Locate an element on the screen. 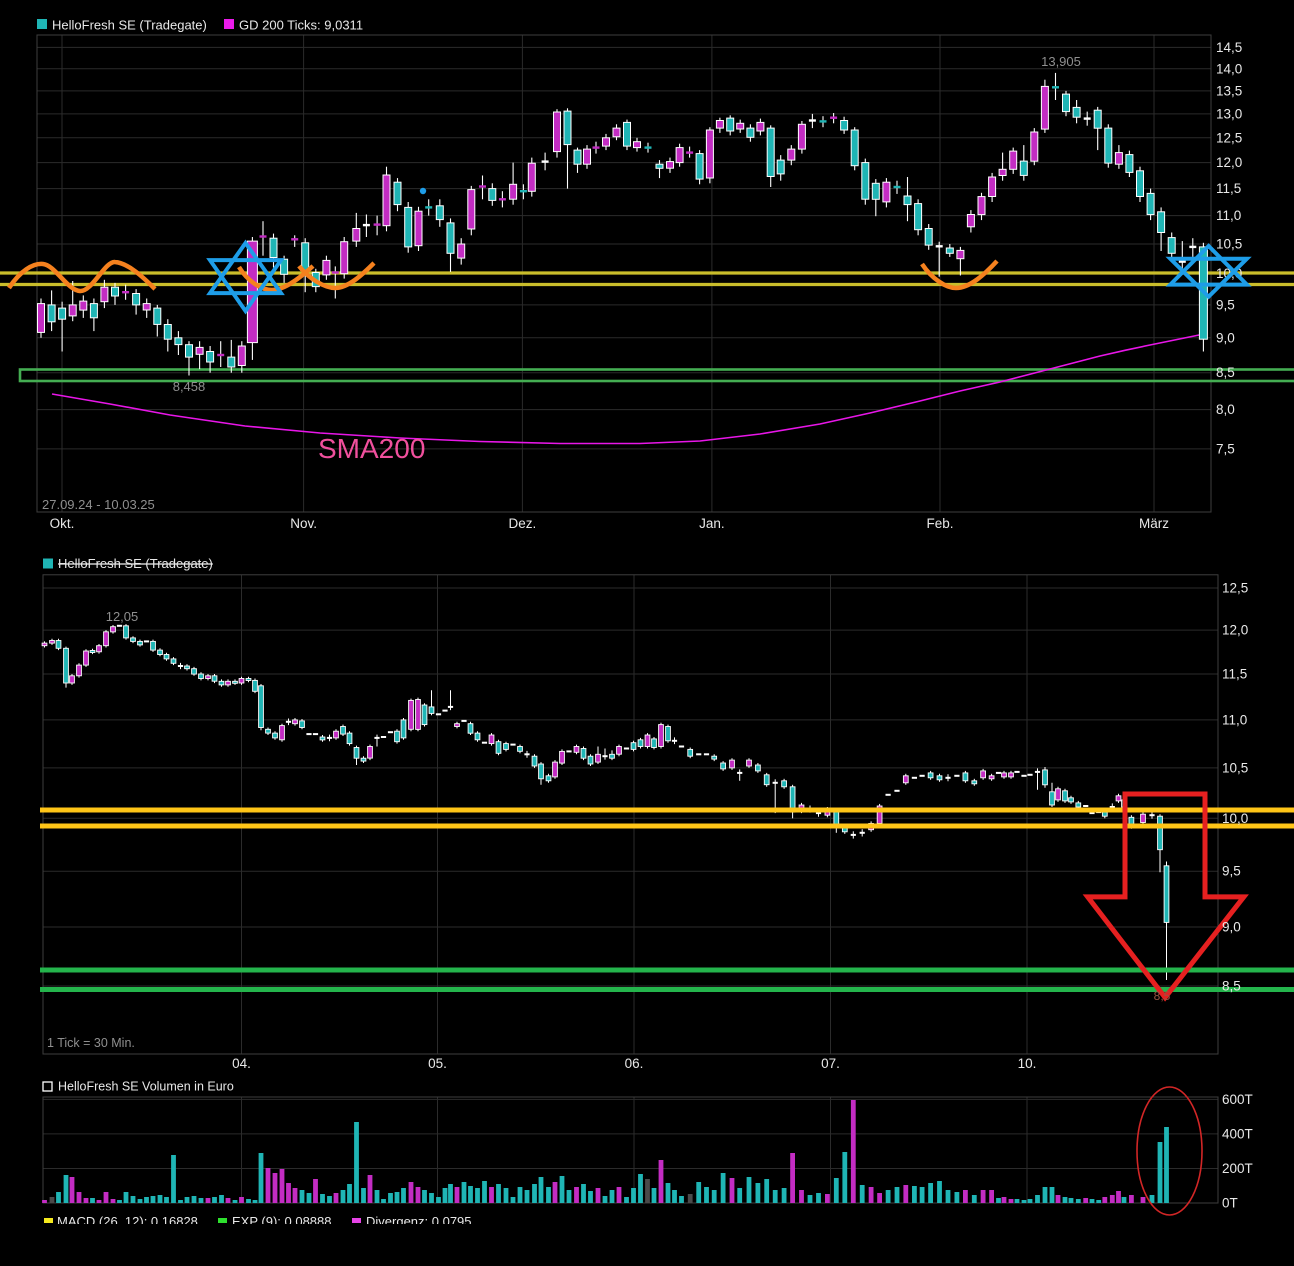  svg-text: GD 200 Ticks: 9,0311 is located at coordinates (301, 25).